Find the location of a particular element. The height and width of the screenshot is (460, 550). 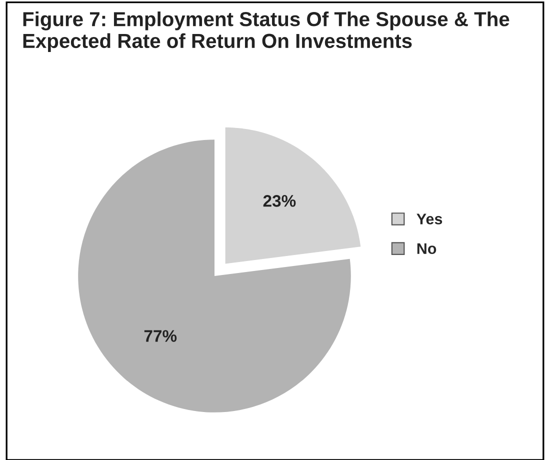

data-label: 23% is located at coordinates (279, 201).